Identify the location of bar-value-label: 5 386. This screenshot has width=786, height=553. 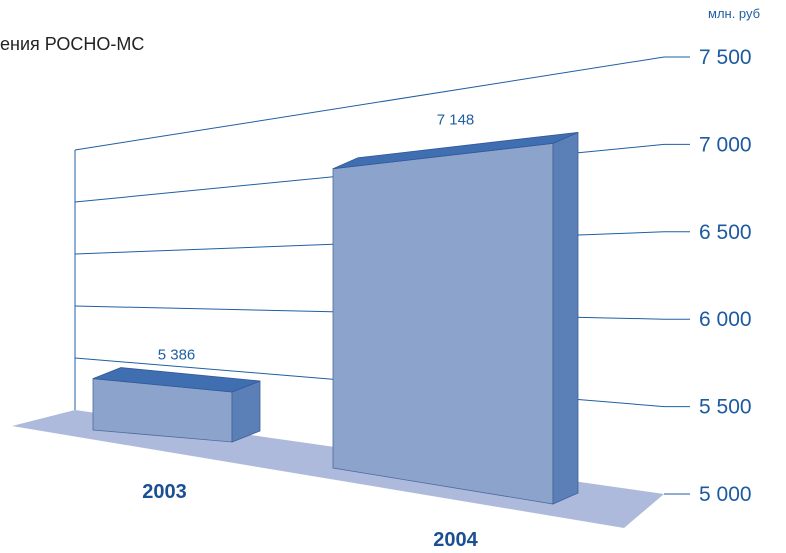
(177, 355).